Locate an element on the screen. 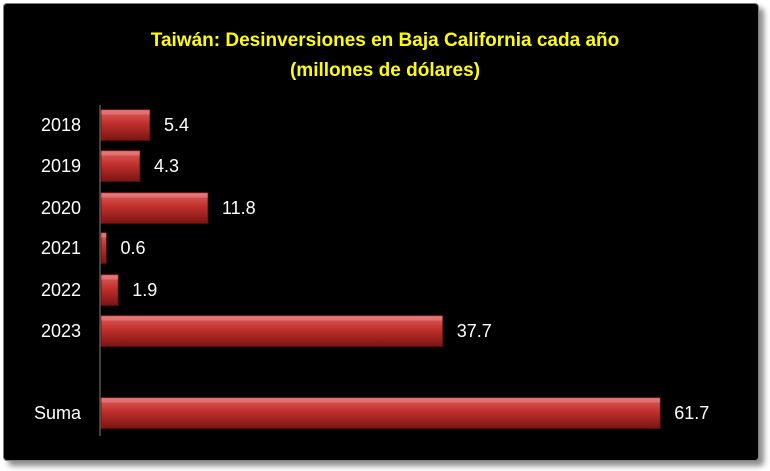 This screenshot has height=471, width=770. bar-highlight-2023 is located at coordinates (272, 318).